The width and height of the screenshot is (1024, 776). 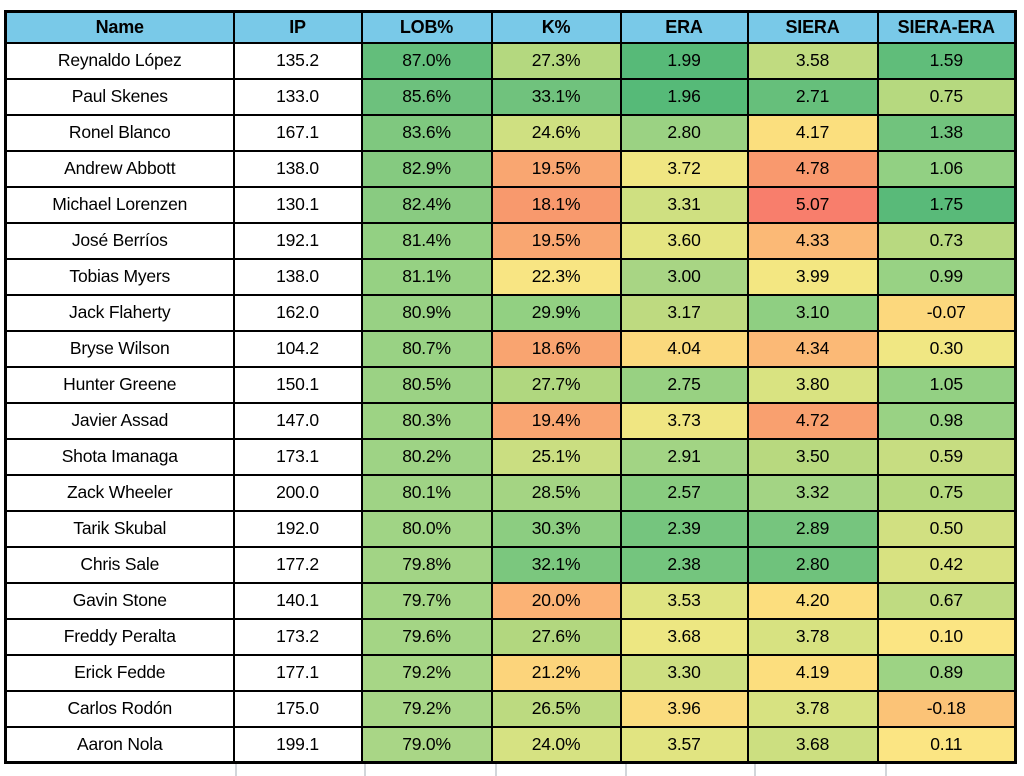 What do you see at coordinates (426, 744) in the screenshot?
I see `cell-lob-pct: 79.0%` at bounding box center [426, 744].